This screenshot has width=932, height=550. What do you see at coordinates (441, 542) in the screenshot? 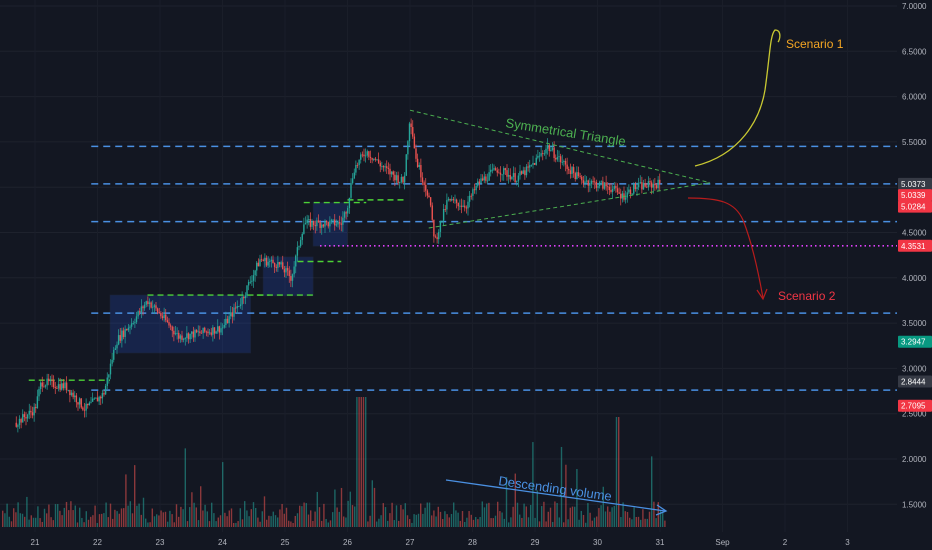
I see `time-axis: 21 22 23 24 25 26 27 28 29 30 31 Sep 2 3` at bounding box center [441, 542].